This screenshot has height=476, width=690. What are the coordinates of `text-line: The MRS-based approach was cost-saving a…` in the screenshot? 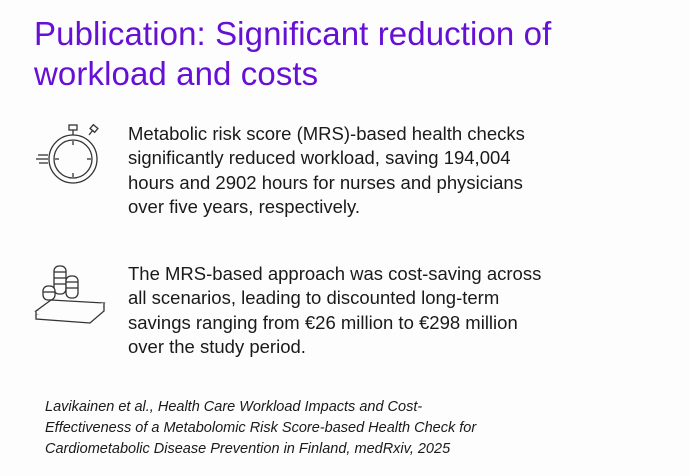 It's located at (335, 273).